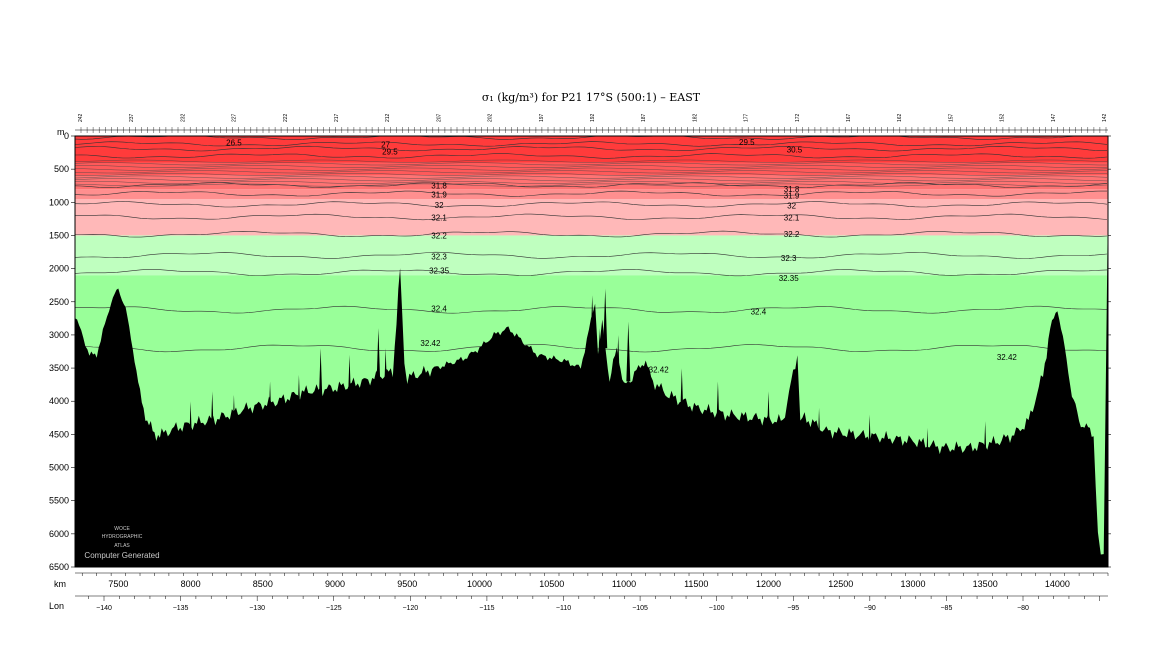 The image size is (1150, 650). I want to click on x-tick-label: 8500, so click(263, 584).